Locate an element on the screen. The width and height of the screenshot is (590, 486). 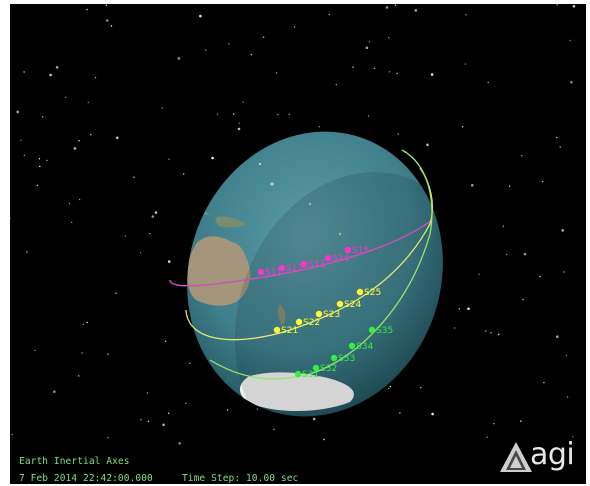
satellite-marker-s34 is located at coordinates (352, 346).